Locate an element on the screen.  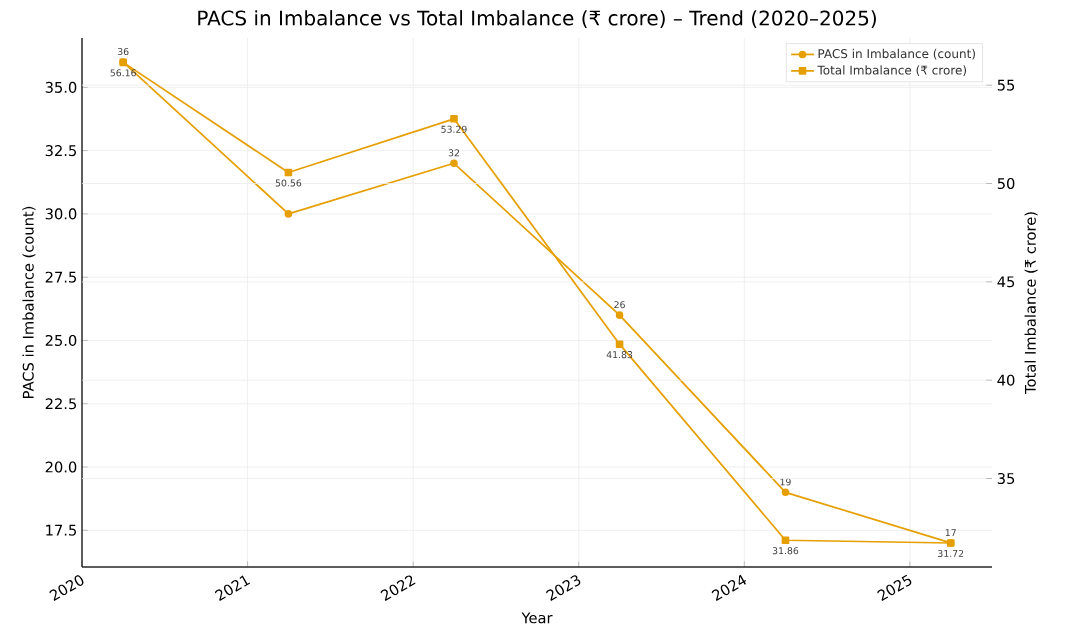
x-axis-title: Year is located at coordinates (537, 618).